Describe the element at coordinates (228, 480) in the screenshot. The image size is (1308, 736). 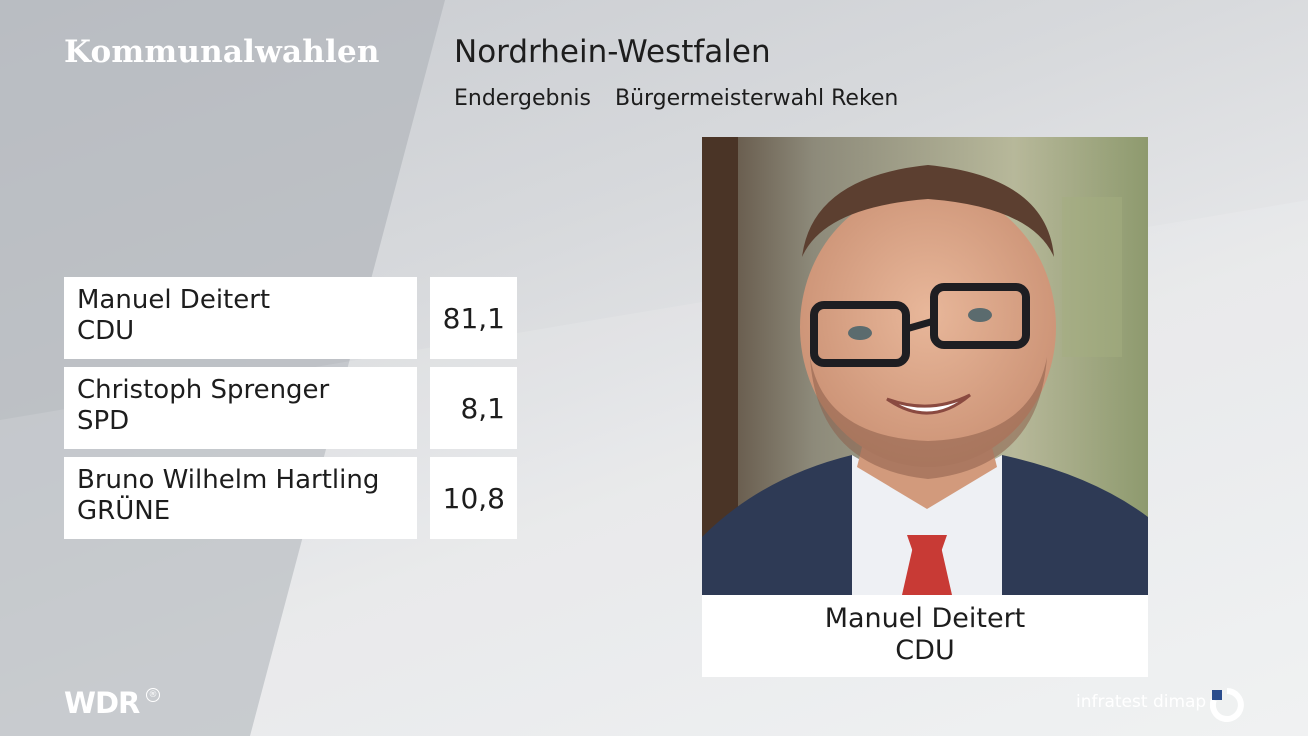
I see `candidate-name: Bruno Wilhelm Hartling` at that location.